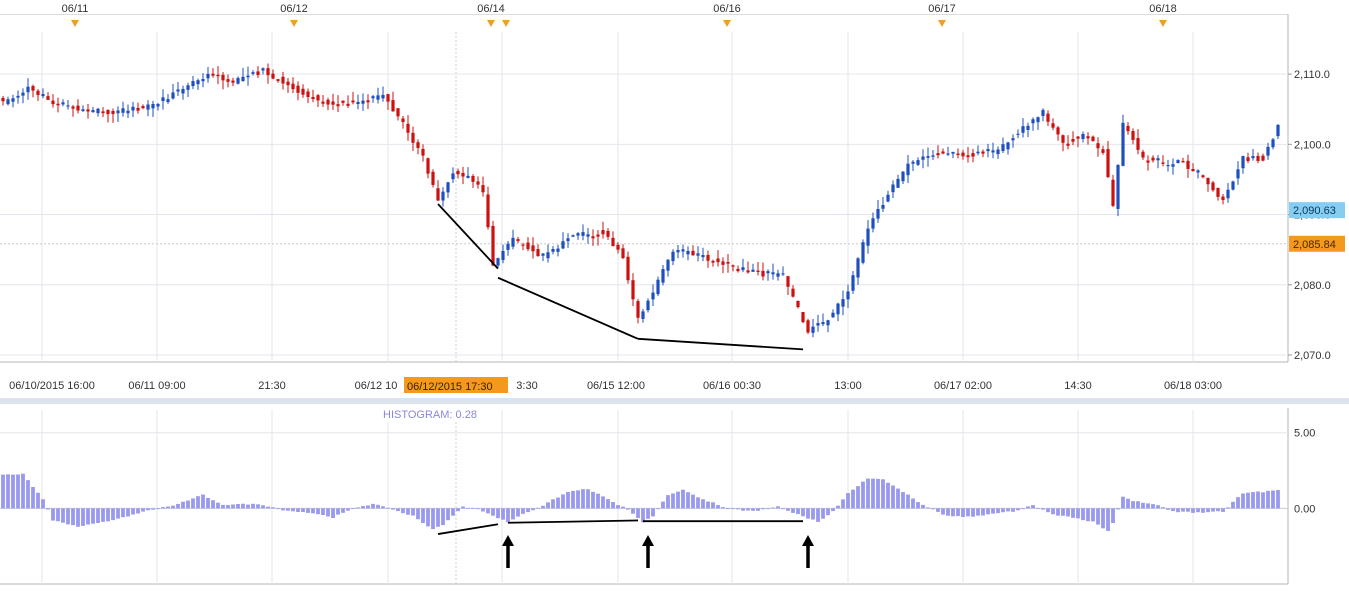 This screenshot has width=1349, height=591. I want to click on panel-separator, so click(674, 401).